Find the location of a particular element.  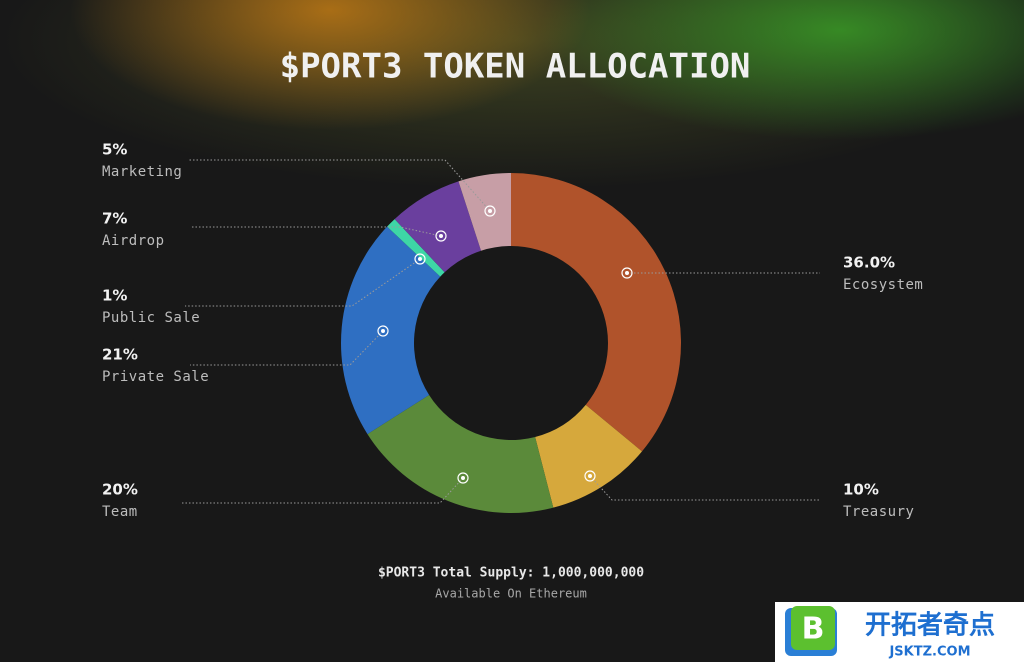

logo-letter: B is located at coordinates (813, 629).